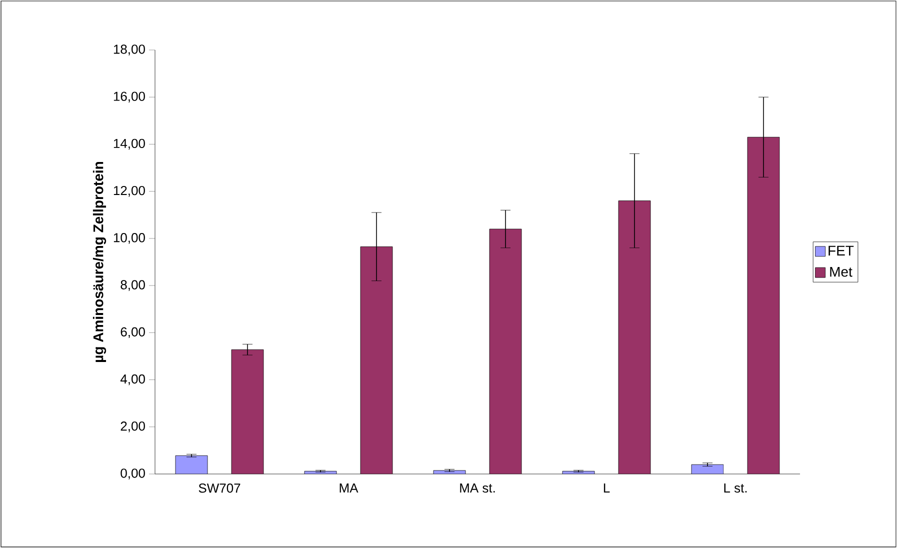 This screenshot has height=548, width=897. What do you see at coordinates (99, 262) in the screenshot?
I see `y-axis-title: µg Aminosäure/mg Zellprotein` at bounding box center [99, 262].